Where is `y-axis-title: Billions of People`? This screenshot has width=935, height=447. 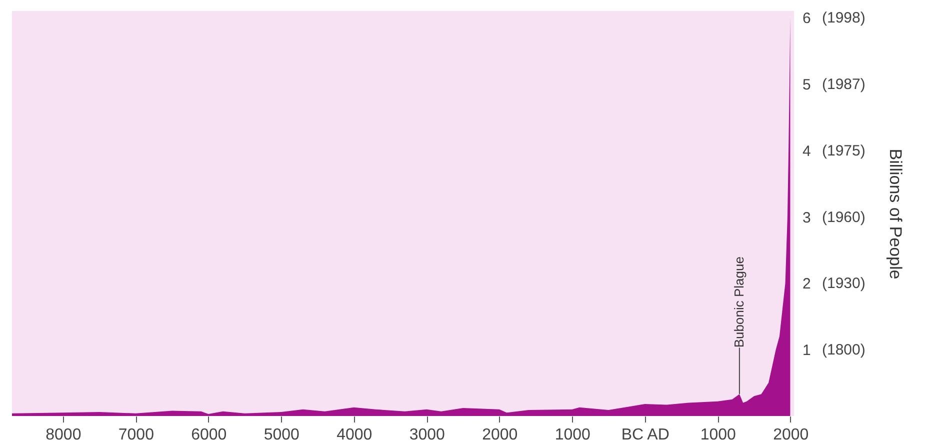
y-axis-title: Billions of People is located at coordinates (895, 214).